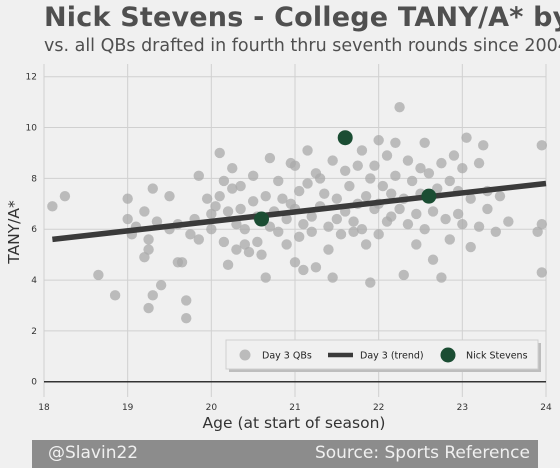  Describe the element at coordinates (212, 408) in the screenshot. I see `x-tick-label: 20` at that location.